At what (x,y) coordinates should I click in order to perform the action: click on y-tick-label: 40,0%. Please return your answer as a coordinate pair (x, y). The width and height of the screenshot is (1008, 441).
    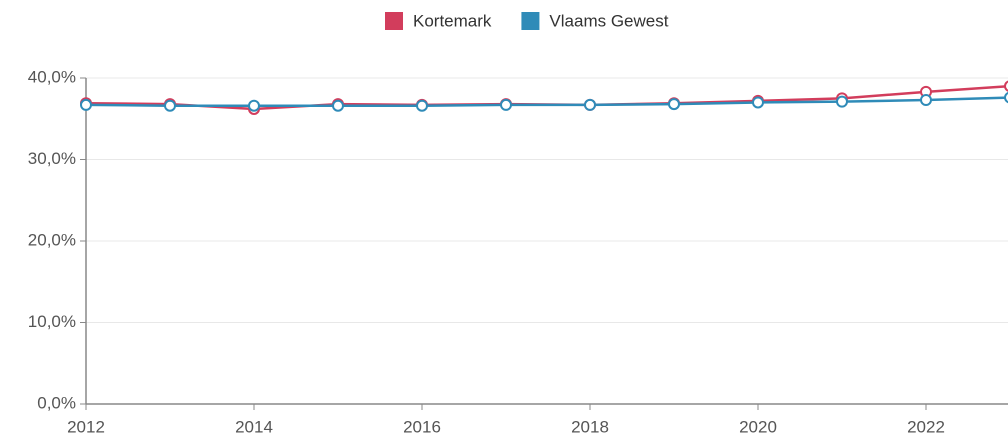
    Looking at the image, I should click on (52, 76).